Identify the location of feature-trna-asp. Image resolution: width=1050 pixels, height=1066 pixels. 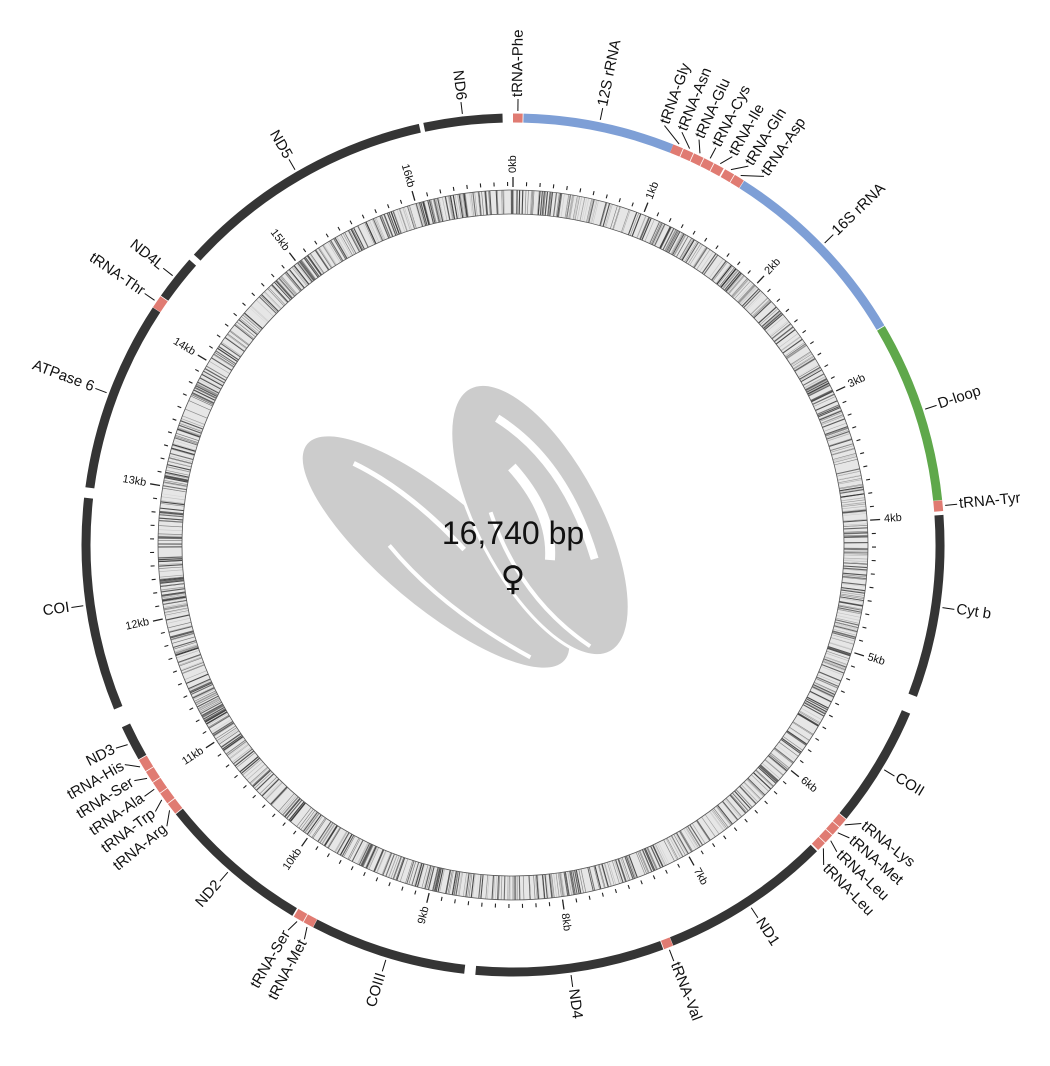
(737, 181).